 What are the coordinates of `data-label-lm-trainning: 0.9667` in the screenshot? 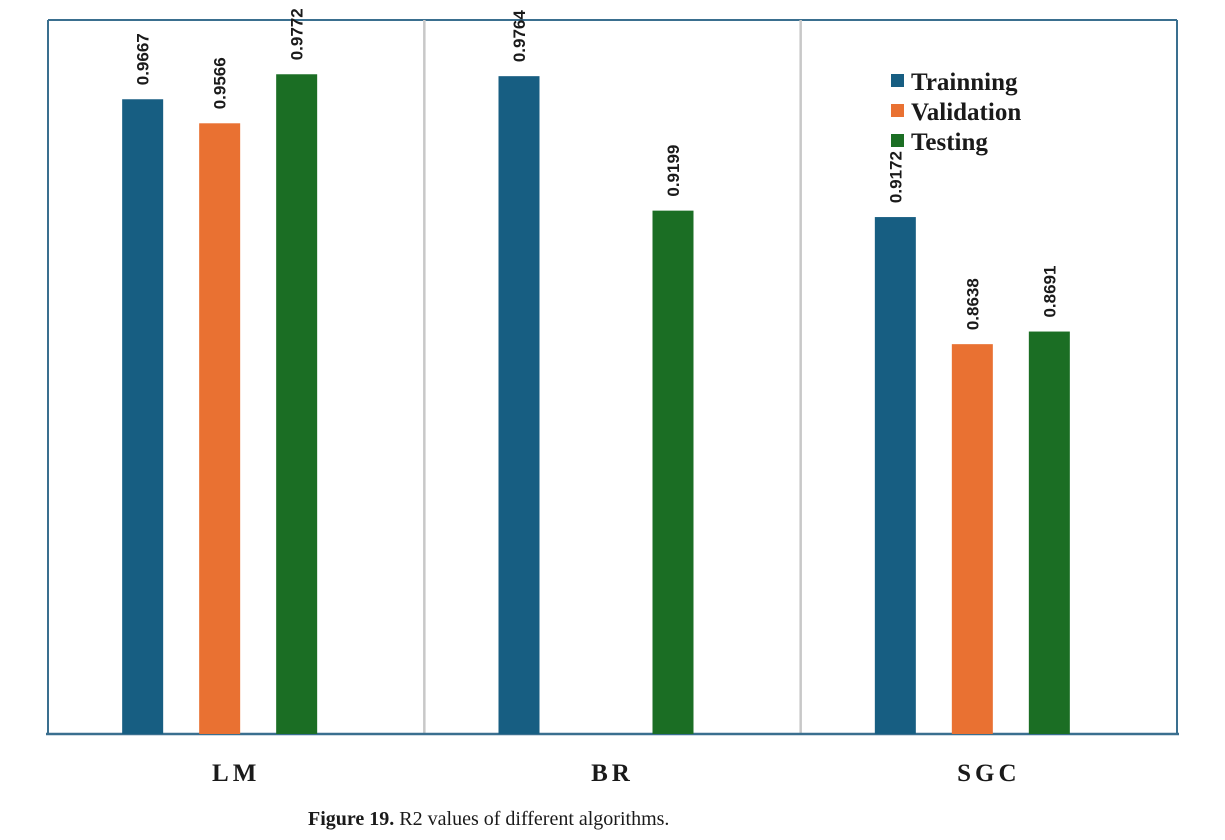 It's located at (143, 59).